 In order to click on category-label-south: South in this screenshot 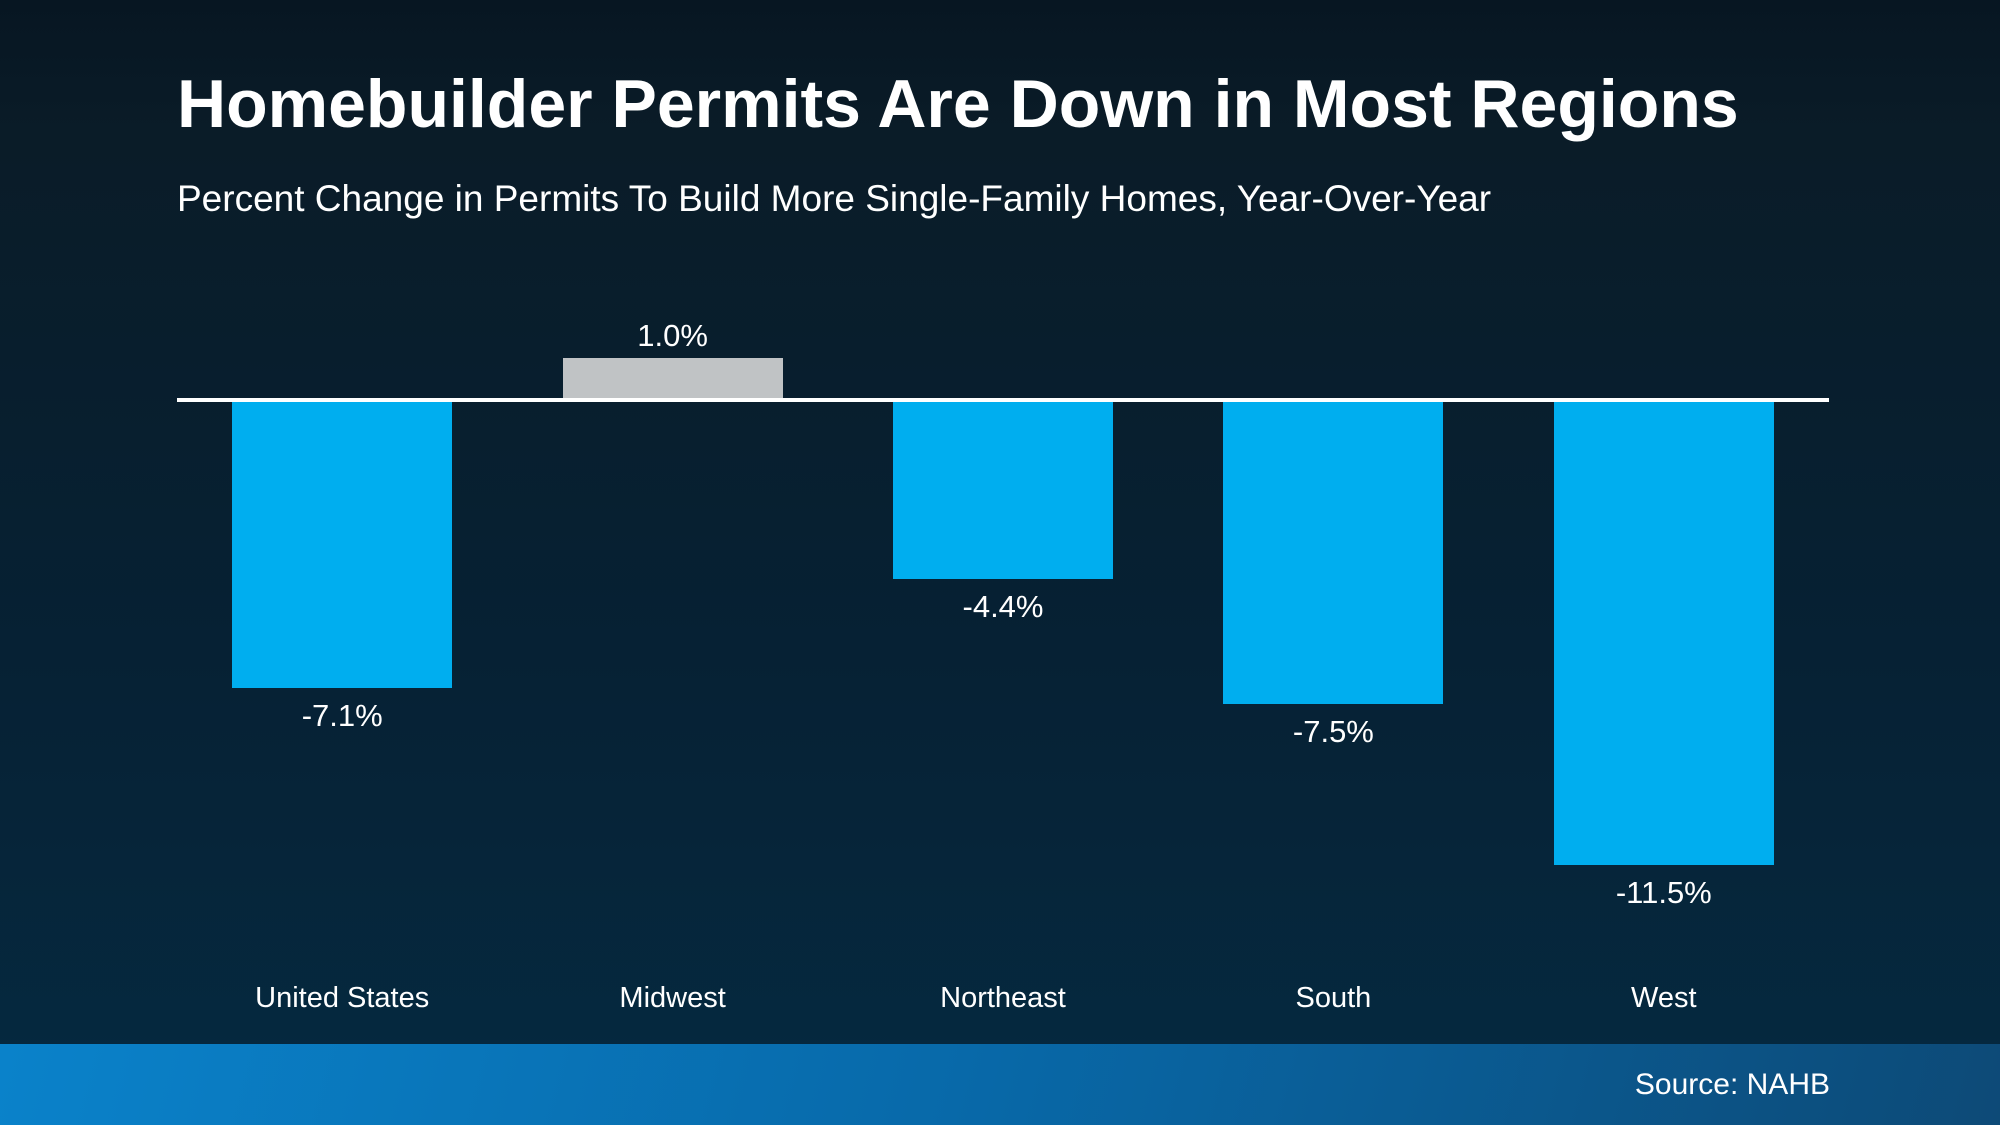, I will do `click(1333, 998)`.